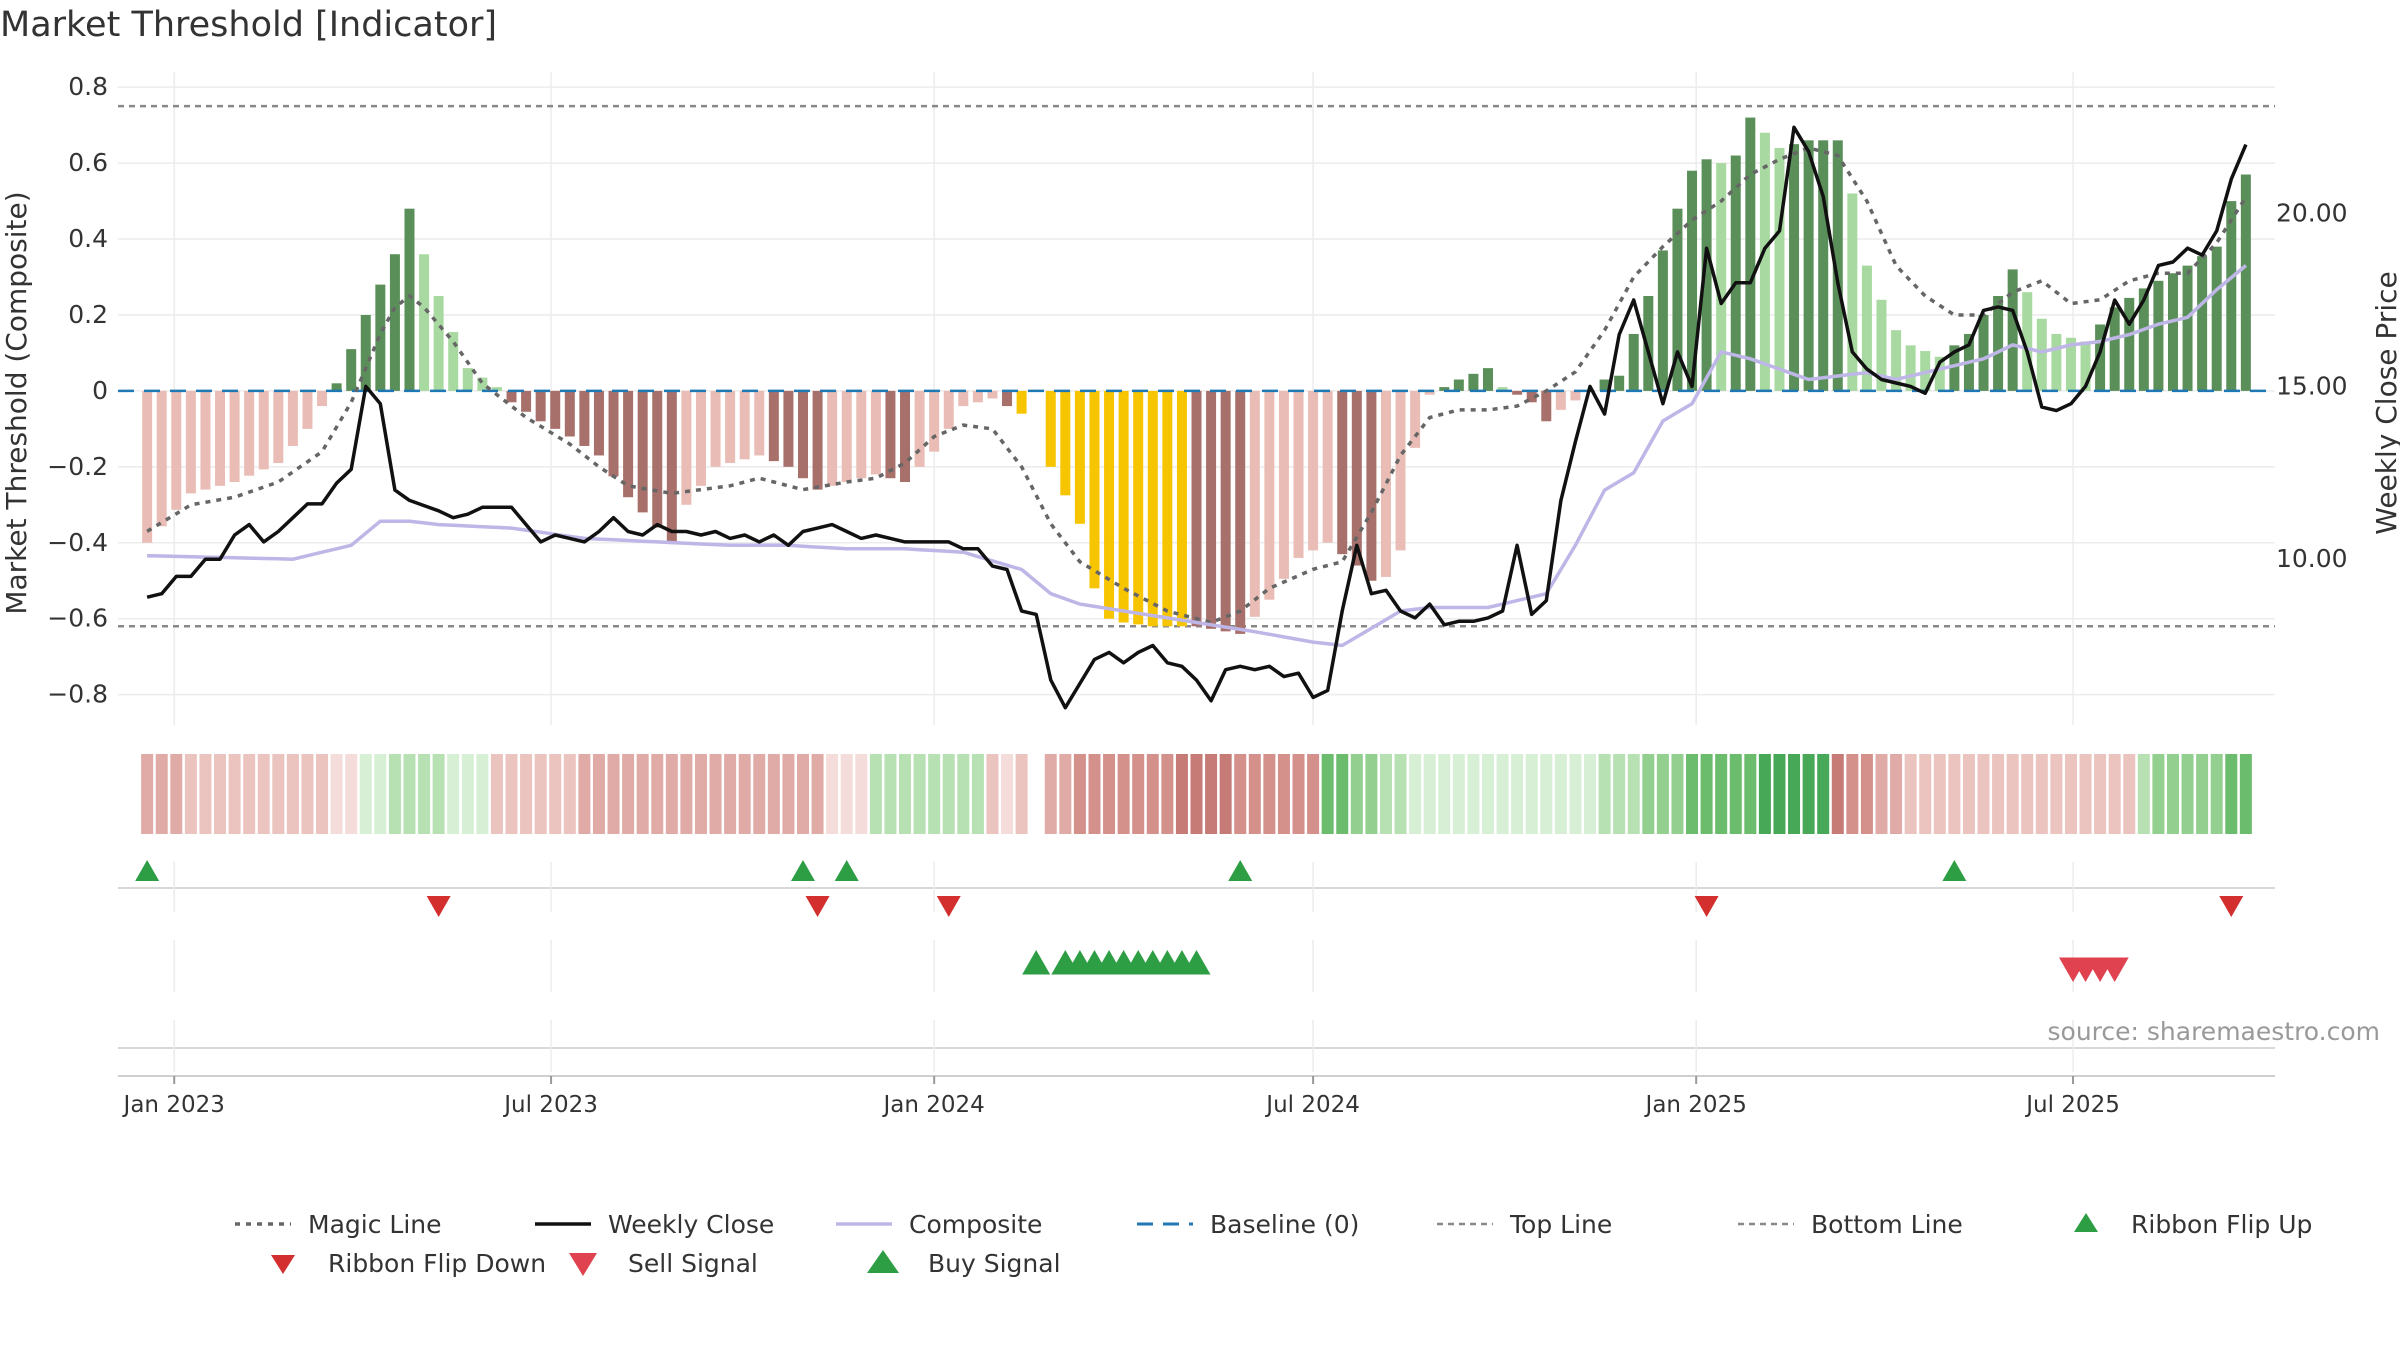  I want to click on y-tick-label: −0.4, so click(77, 542).